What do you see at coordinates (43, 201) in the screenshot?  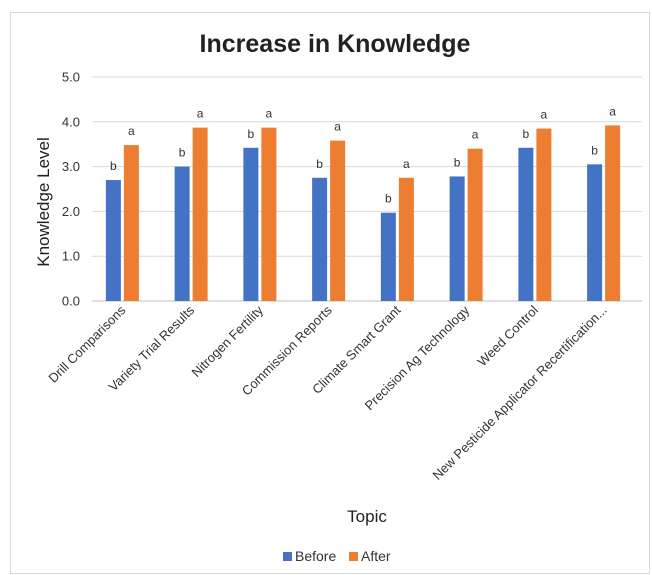 I see `y-axis-title: Knowledge Level` at bounding box center [43, 201].